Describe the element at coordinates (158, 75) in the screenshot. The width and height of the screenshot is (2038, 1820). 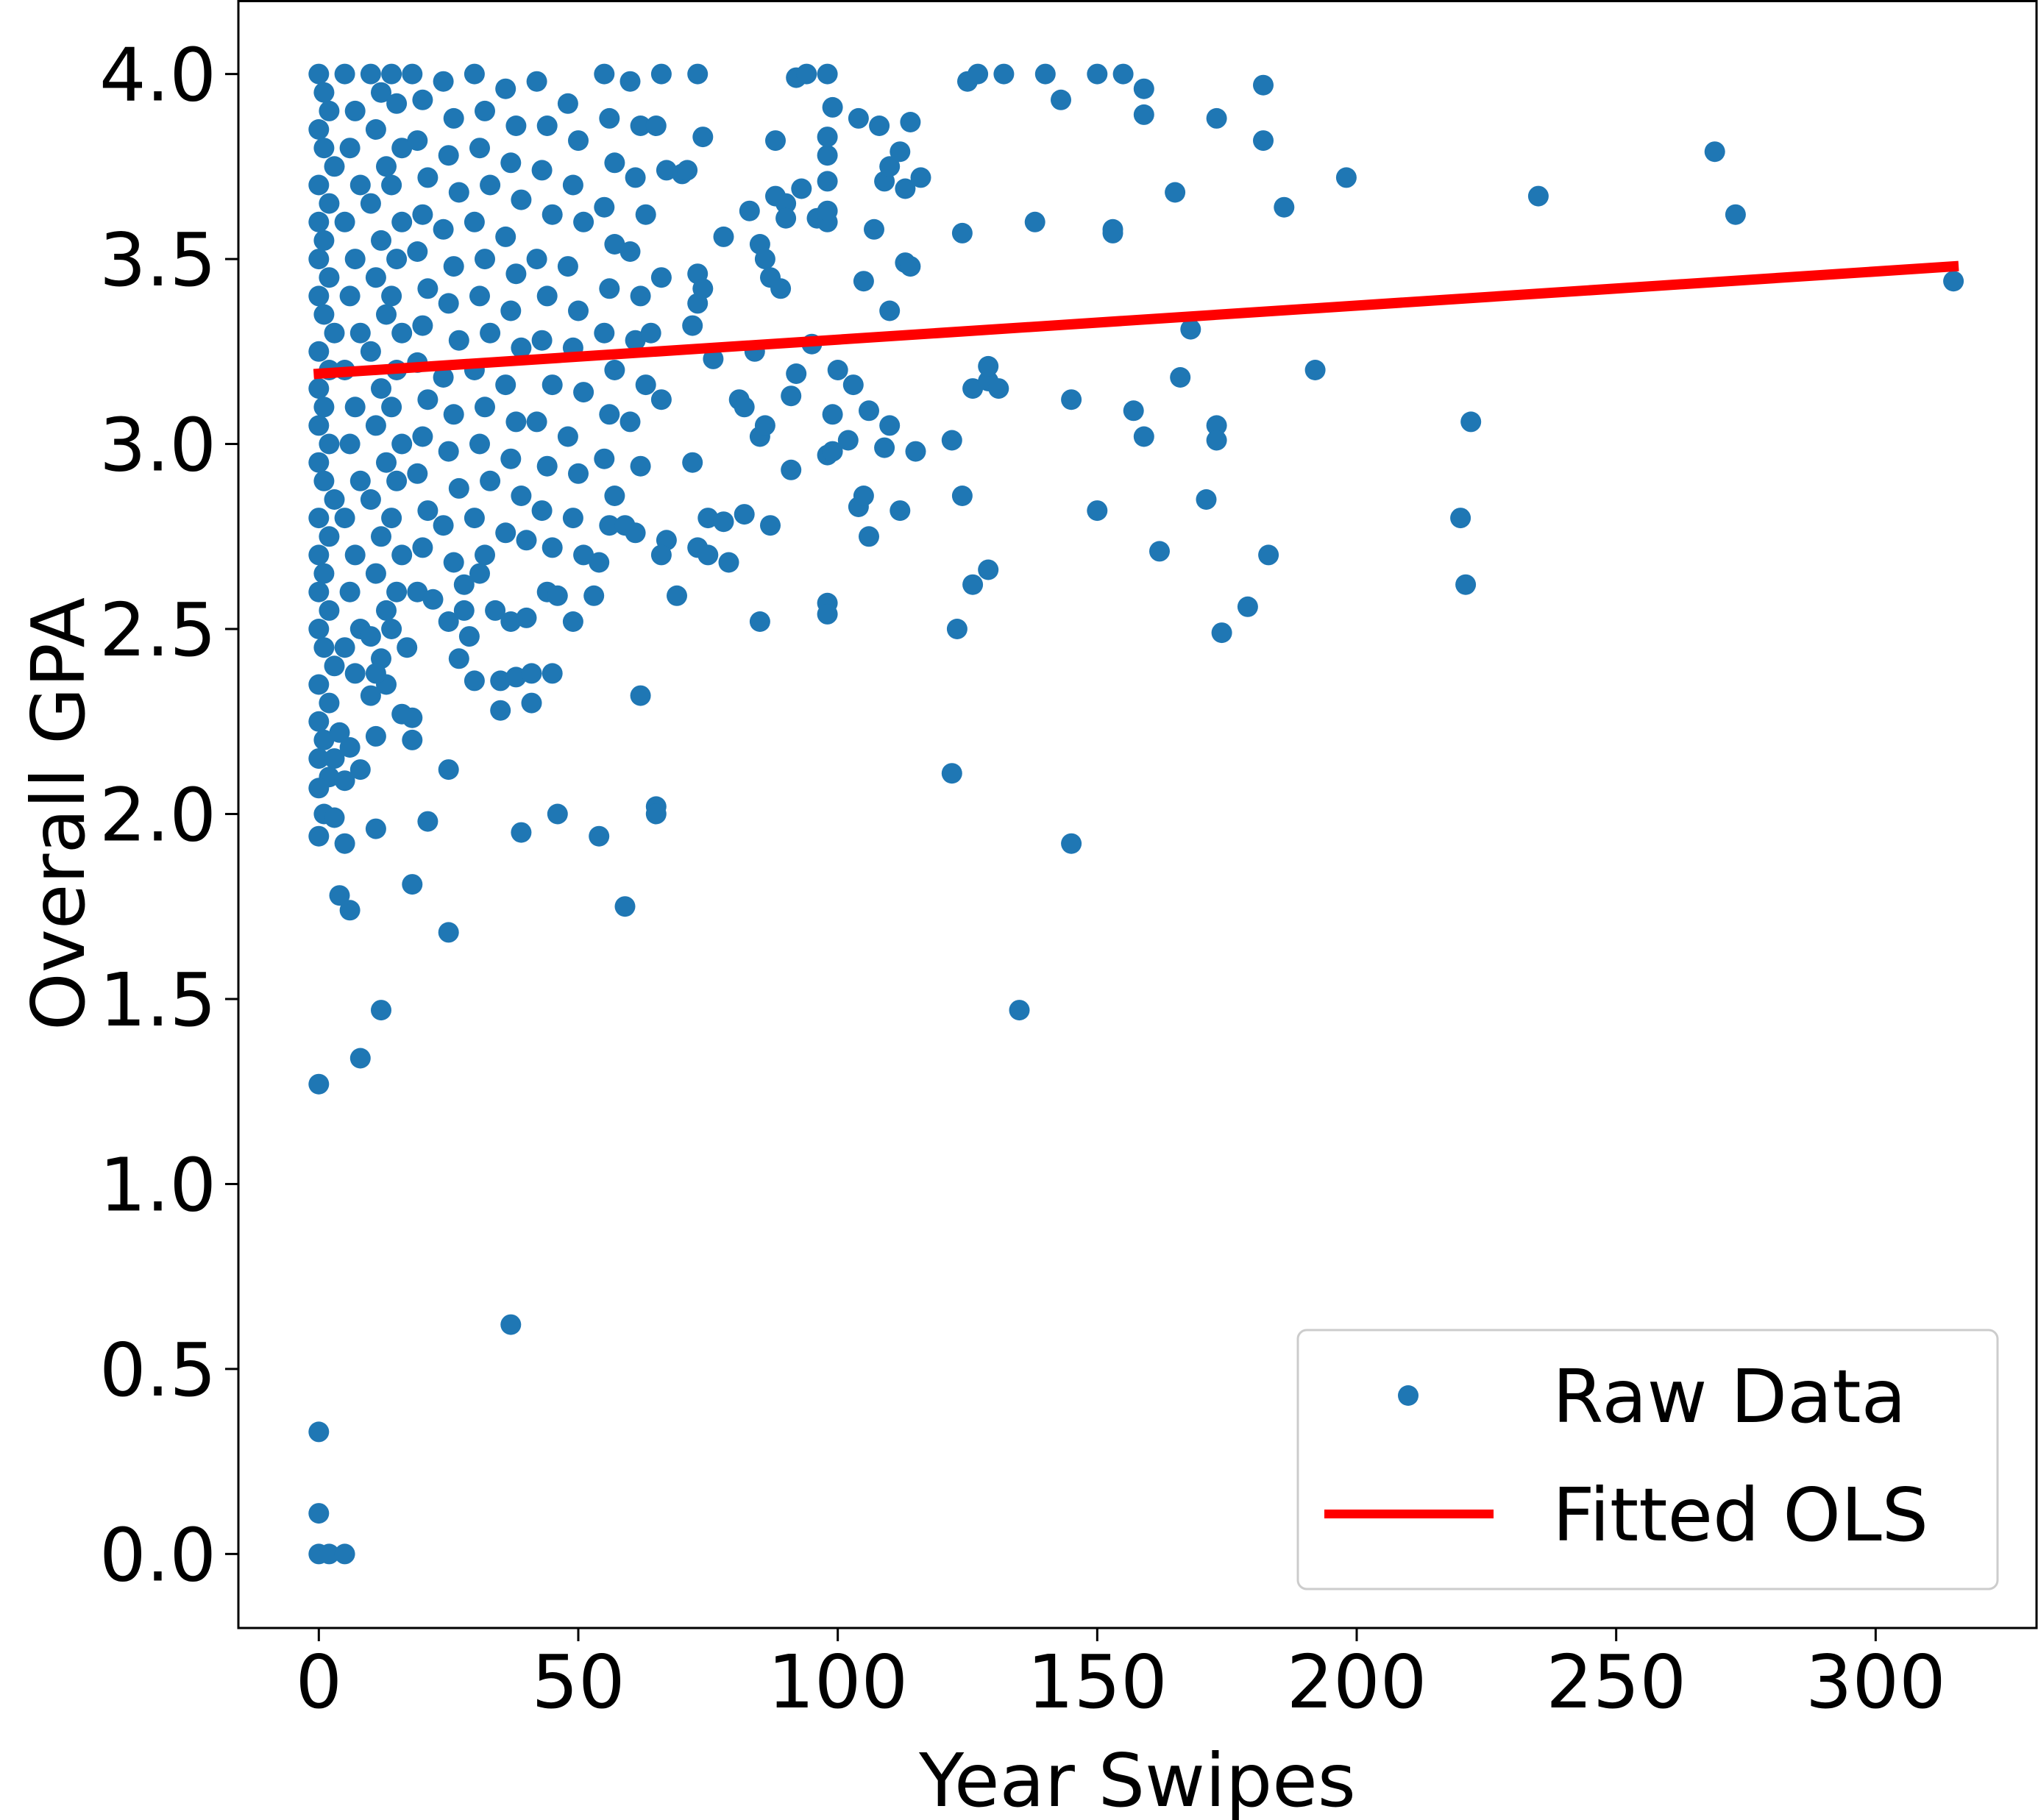
I see `y-tick-label: 4.0` at that location.